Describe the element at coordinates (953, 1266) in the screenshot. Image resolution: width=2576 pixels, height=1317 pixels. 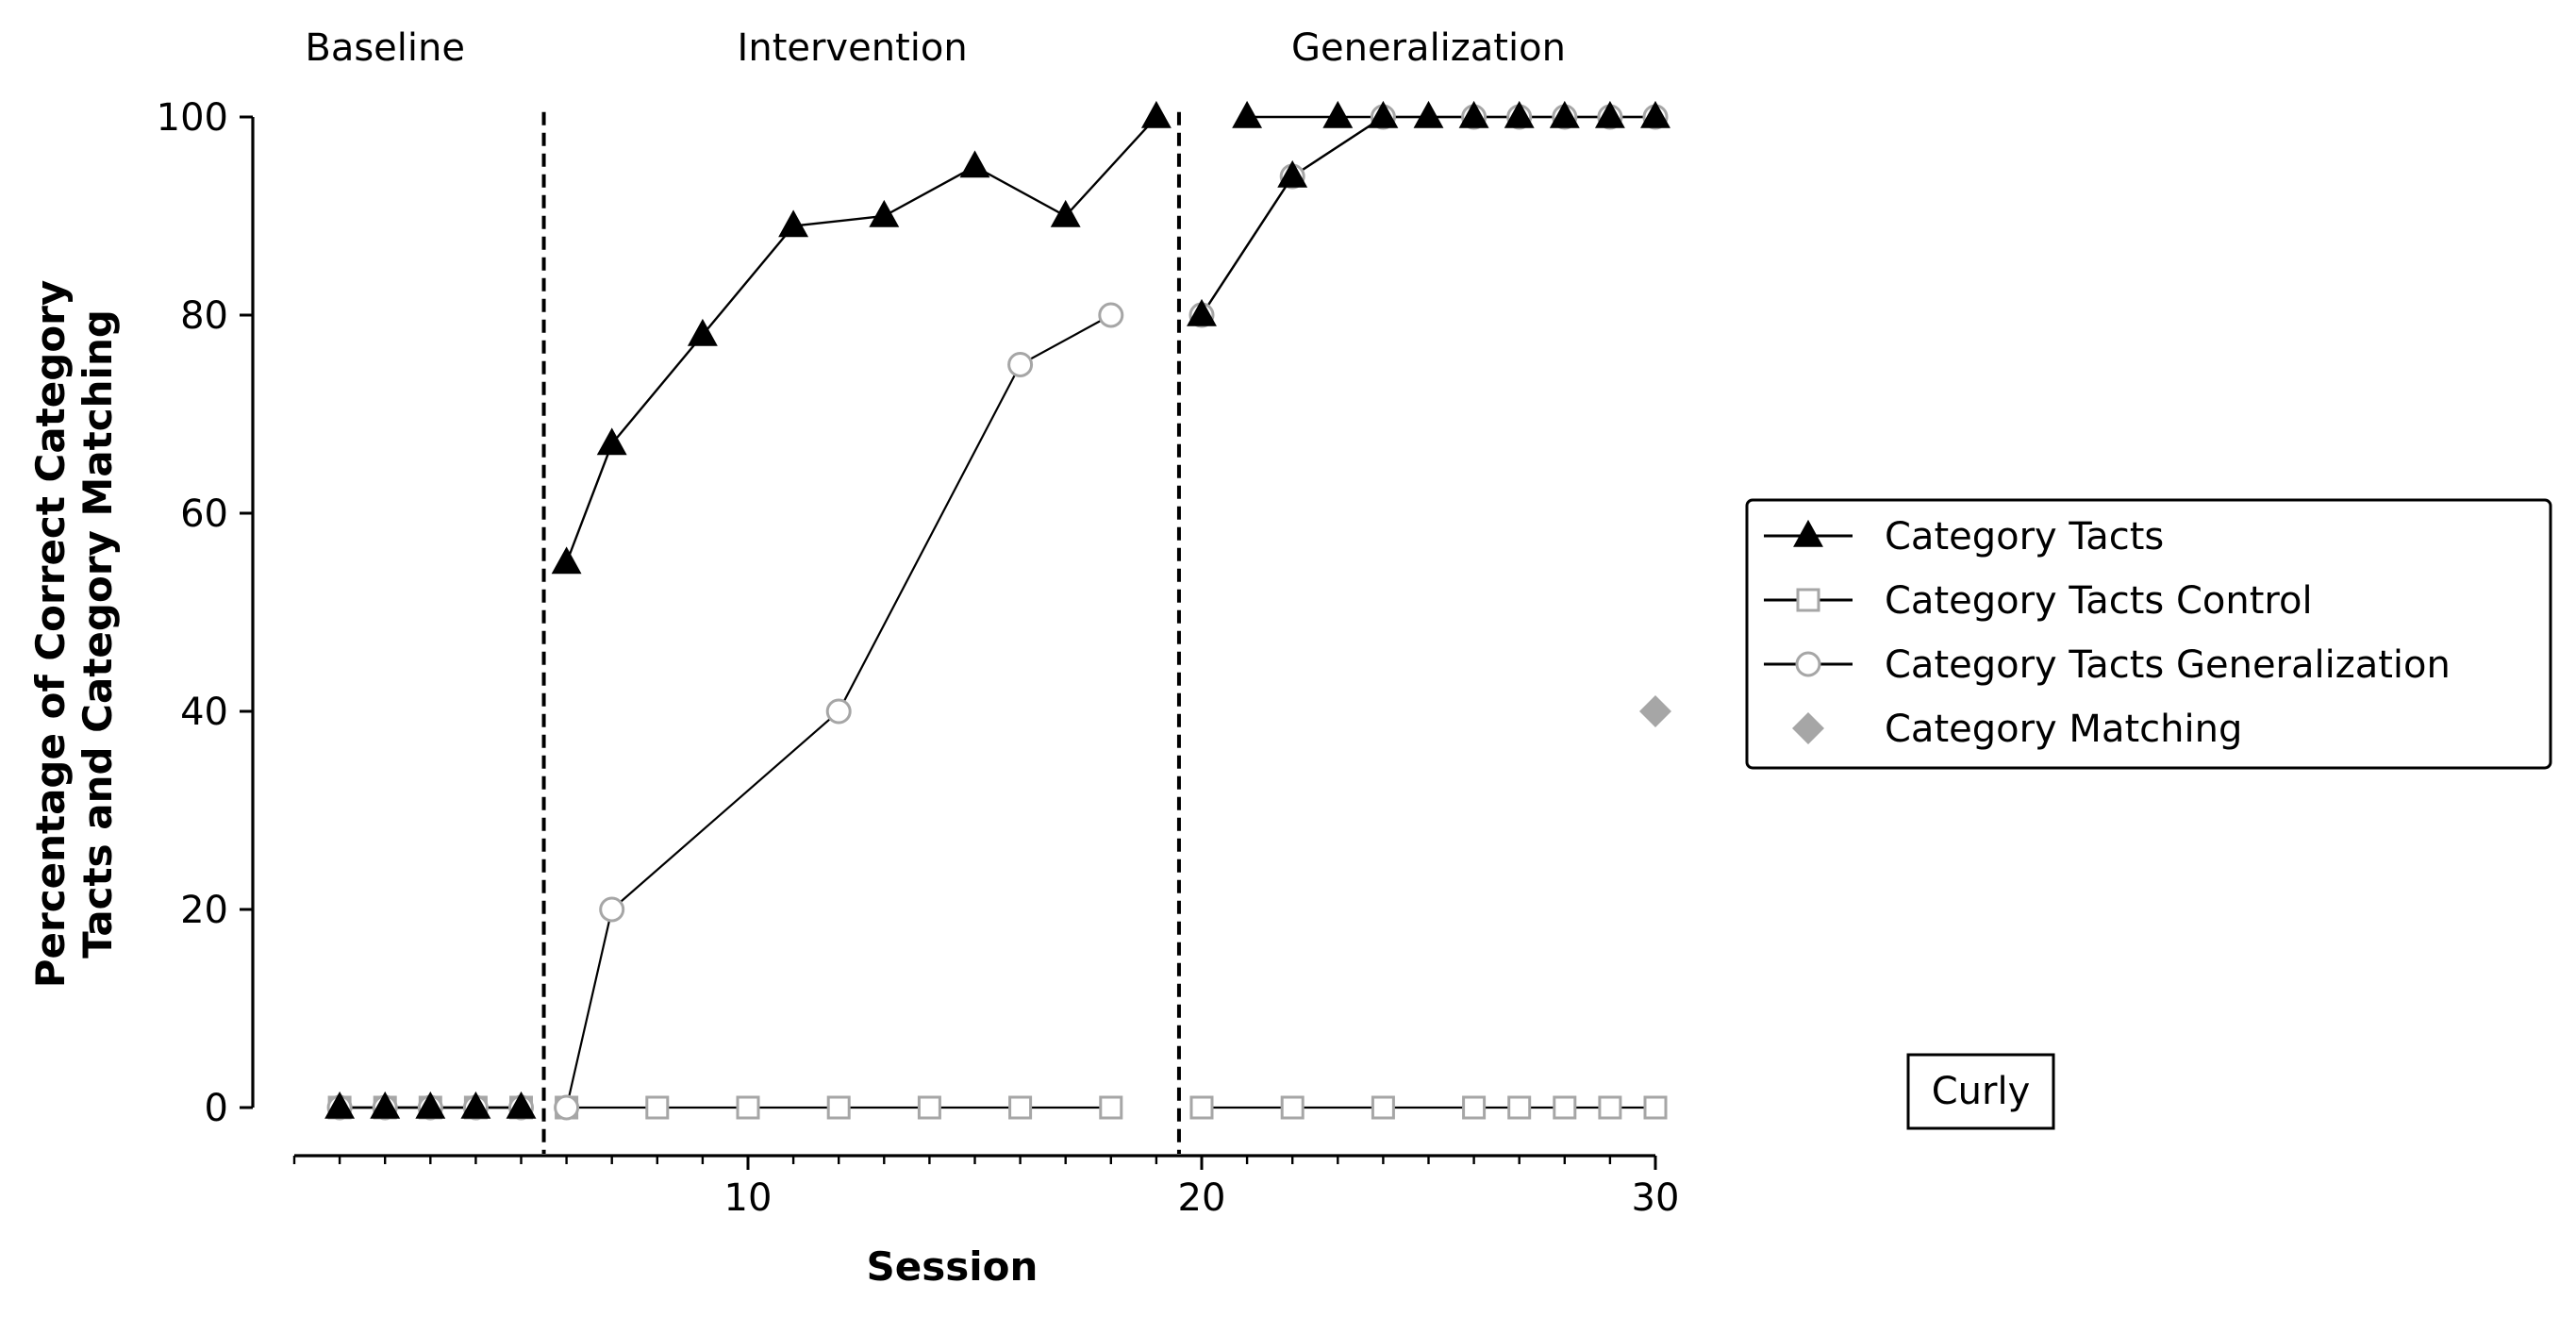
I see `x-axis-title: Session` at that location.